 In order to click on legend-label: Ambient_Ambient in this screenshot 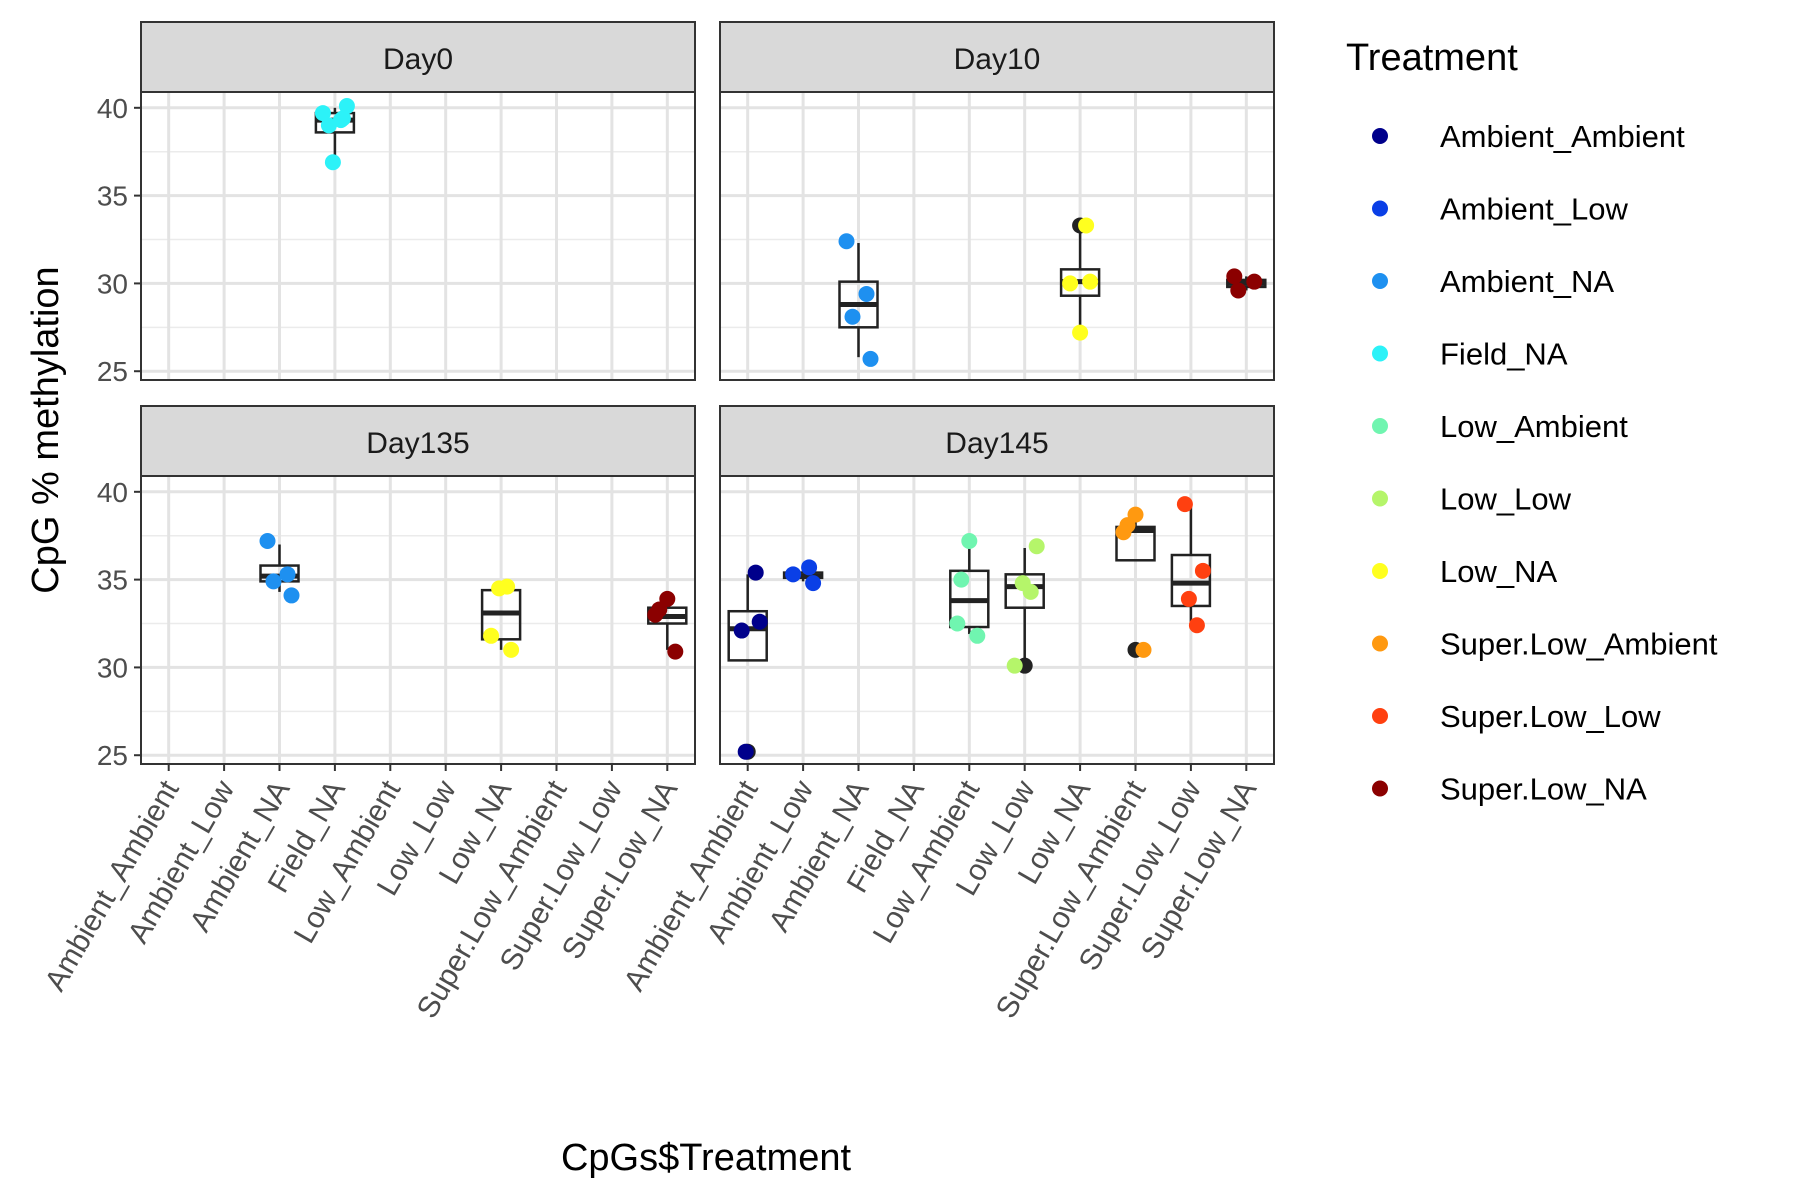, I will do `click(1562, 136)`.